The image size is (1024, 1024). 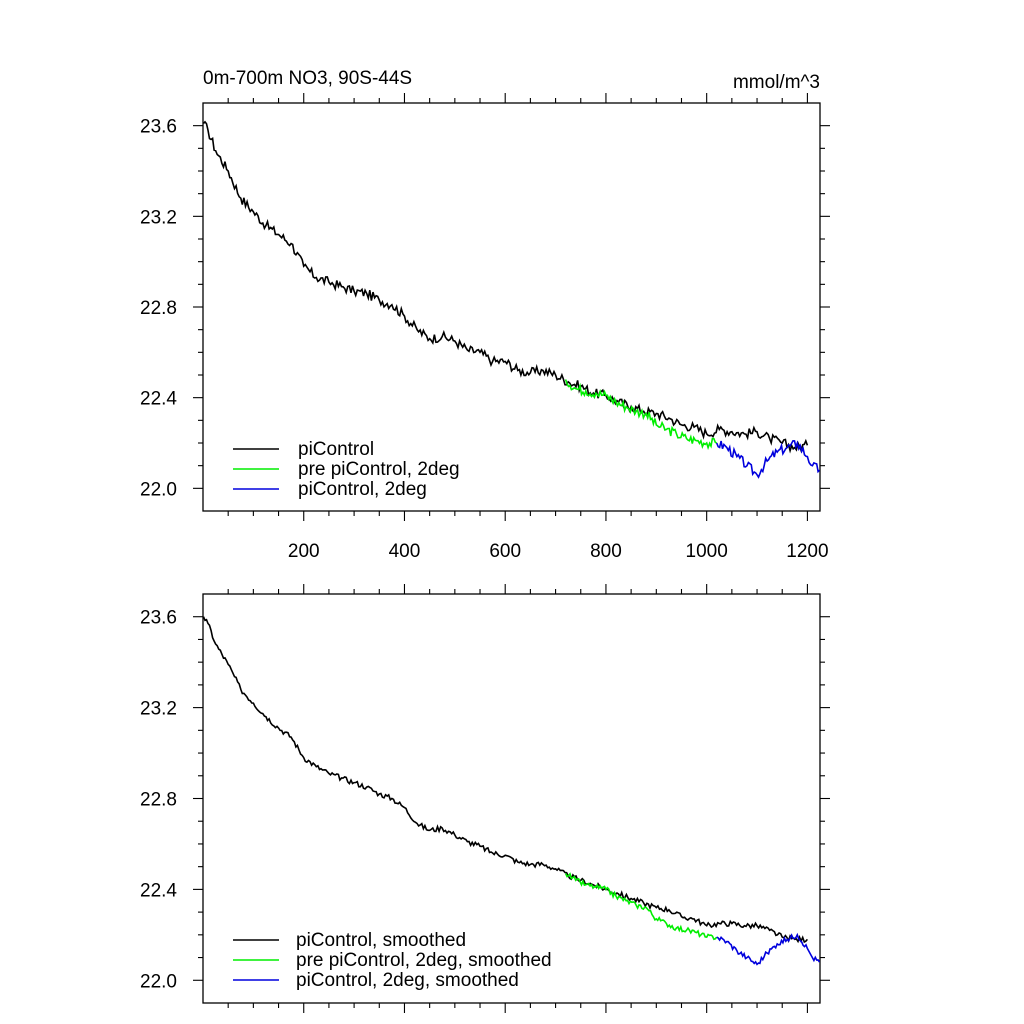 I want to click on bottom-panel-y-tick-labels: 22.0 22.4 22.8 23.2 23.6, so click(x=158, y=800).